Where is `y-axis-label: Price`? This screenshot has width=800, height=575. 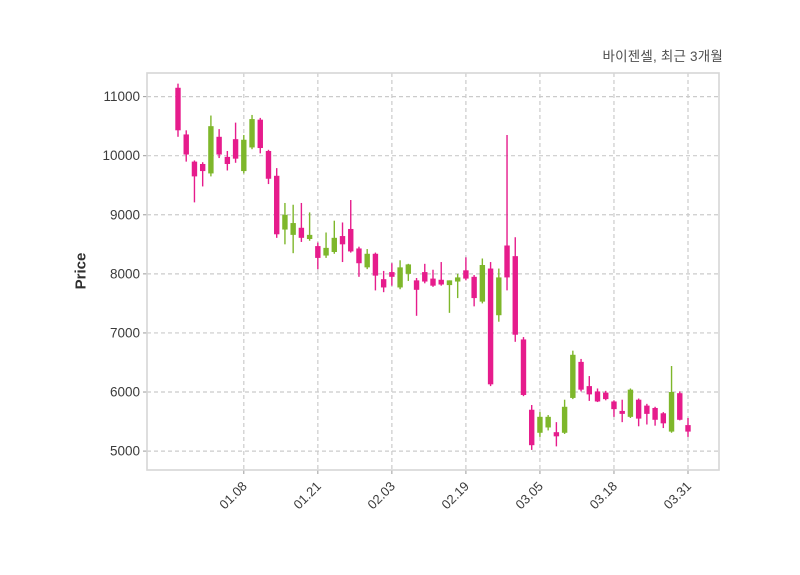 y-axis-label: Price is located at coordinates (81, 271).